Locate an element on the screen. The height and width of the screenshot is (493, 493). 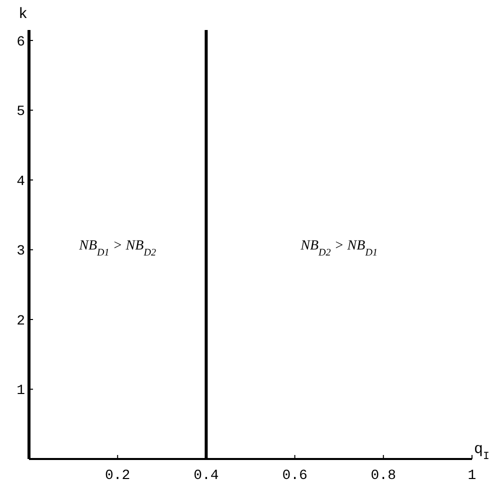
y-tick-label: 1 is located at coordinates (20, 391).